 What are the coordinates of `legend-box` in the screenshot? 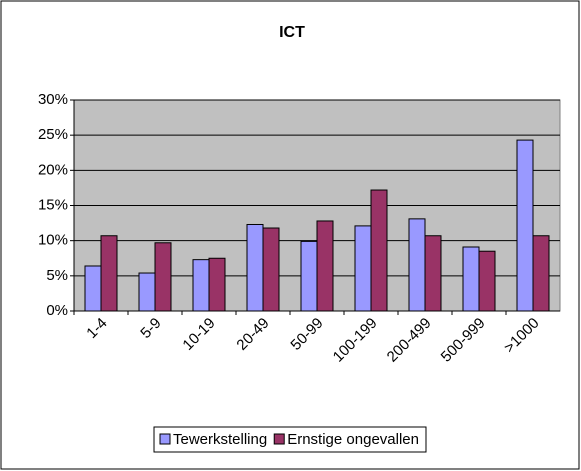 It's located at (290, 439).